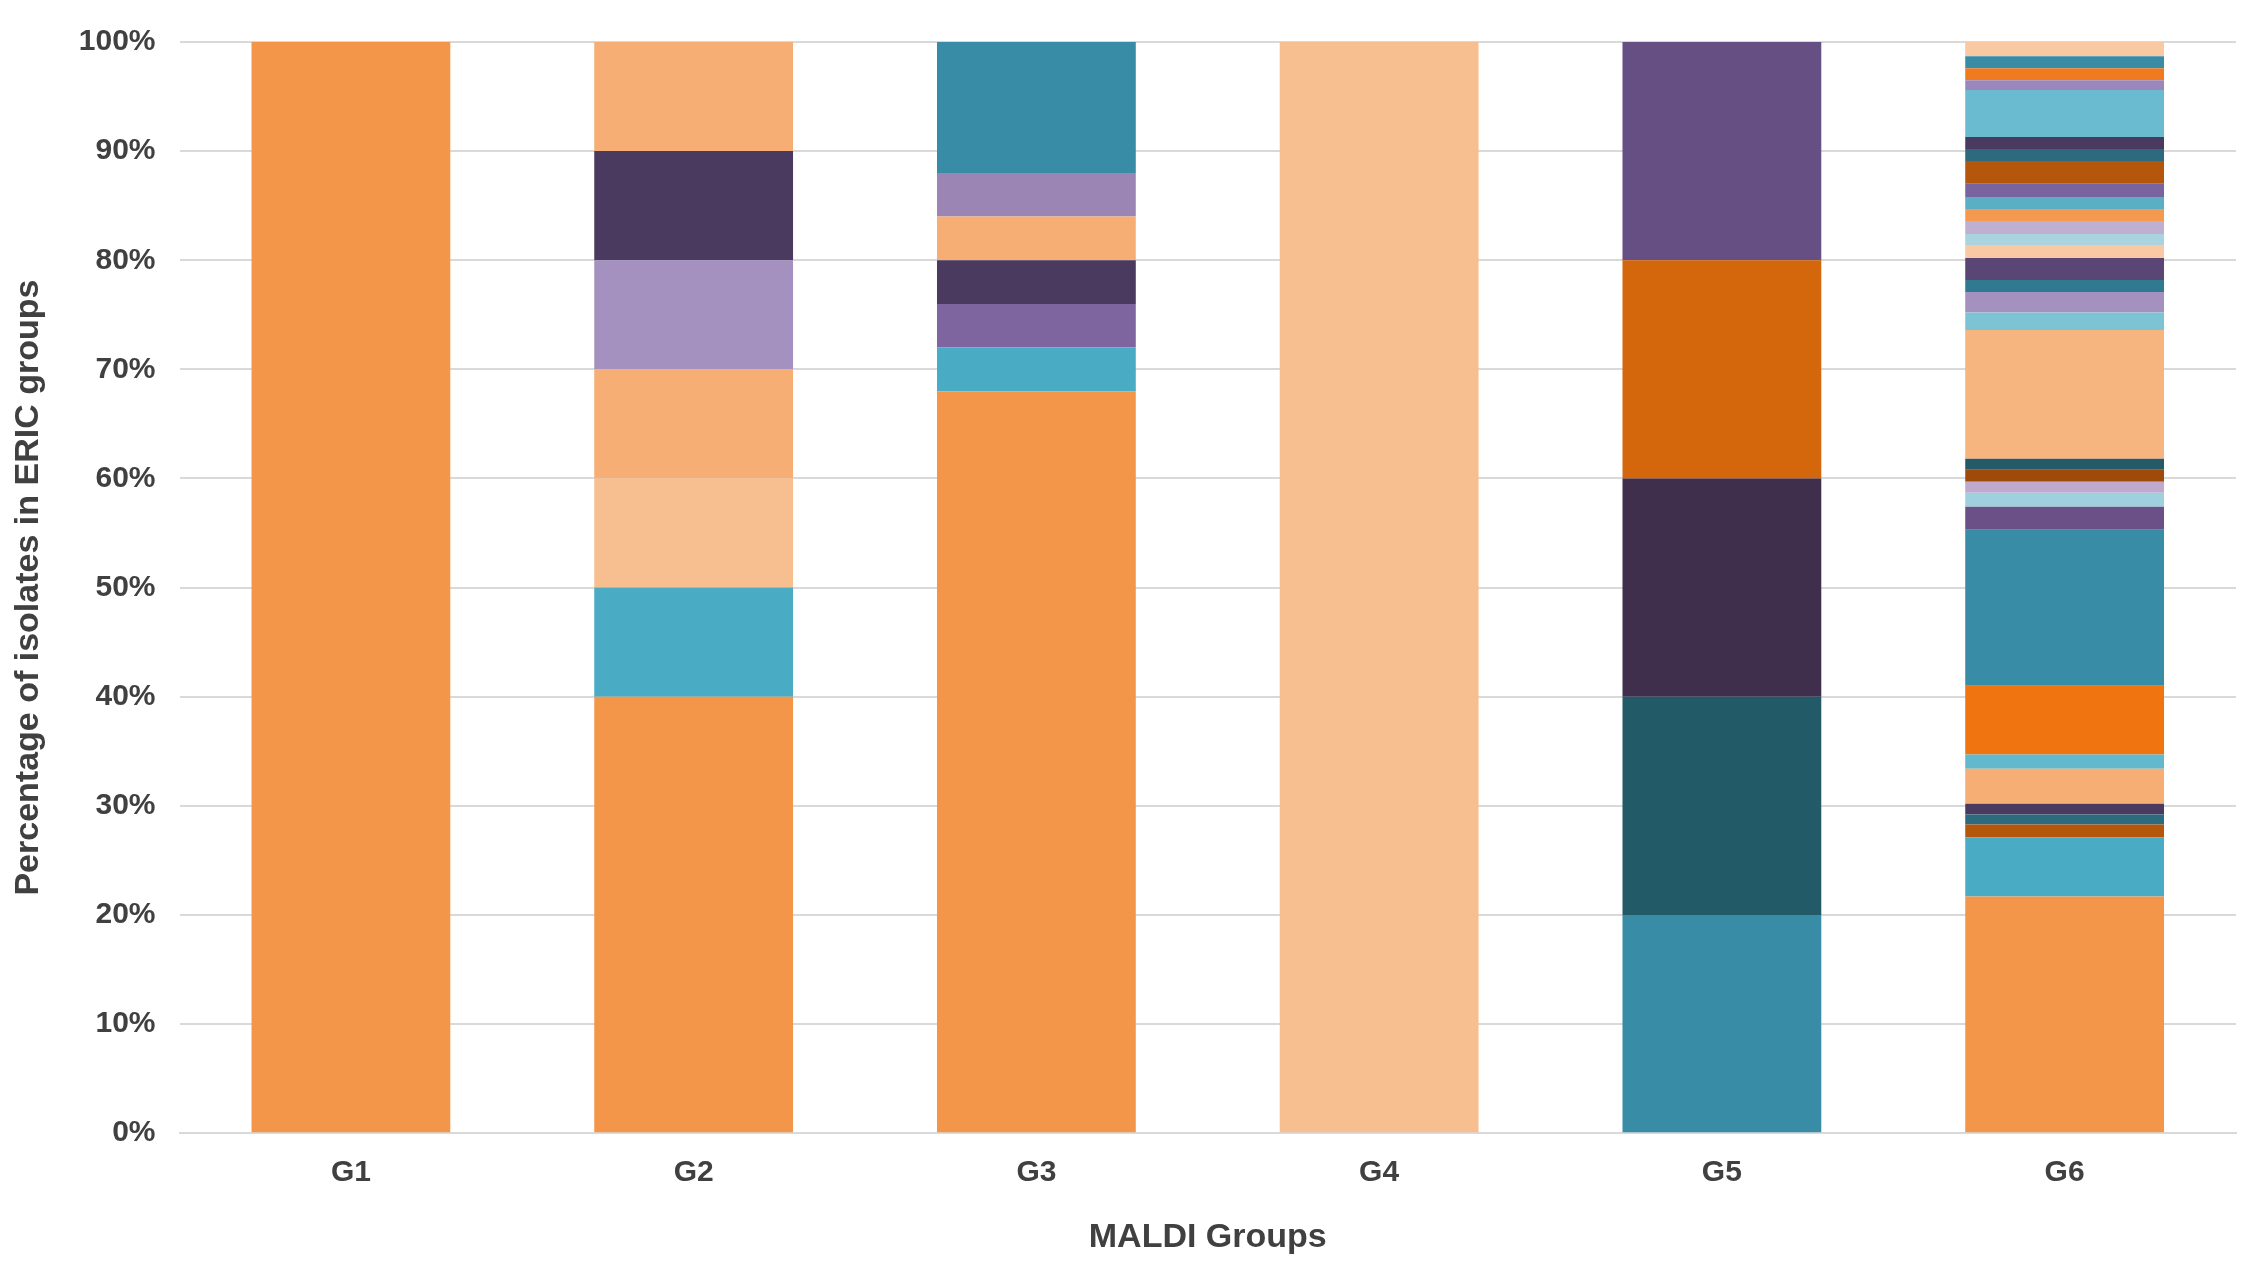  I want to click on y-tick-label: 70%, so click(125, 367).